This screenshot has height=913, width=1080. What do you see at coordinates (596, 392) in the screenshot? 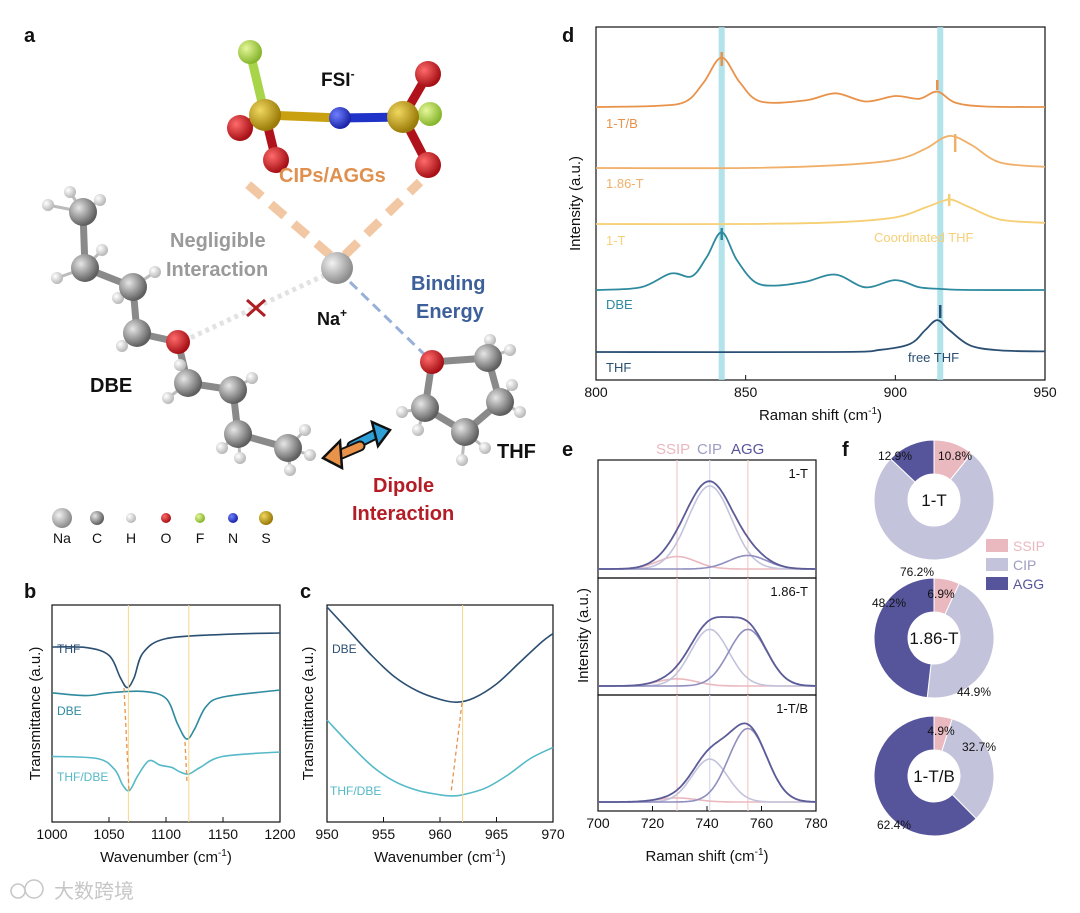
I see `chart-d-tick-label: 800` at bounding box center [596, 392].